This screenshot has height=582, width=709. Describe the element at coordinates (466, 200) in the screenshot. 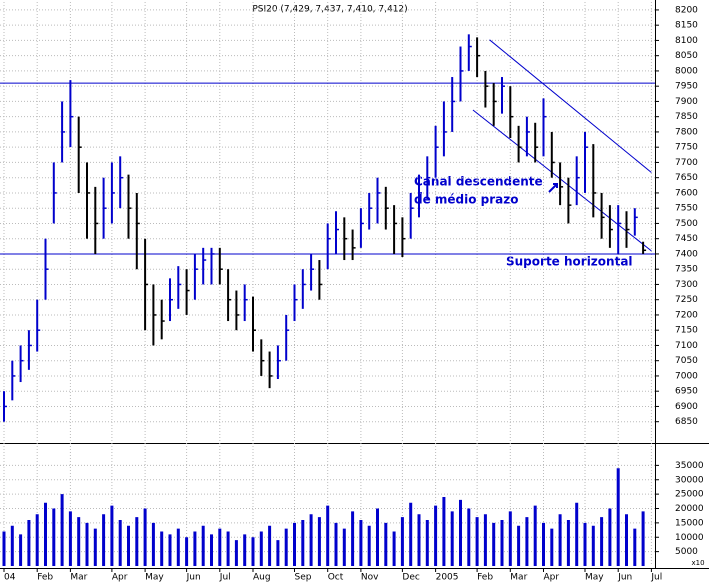

I see `annotation: de médio prazo` at that location.